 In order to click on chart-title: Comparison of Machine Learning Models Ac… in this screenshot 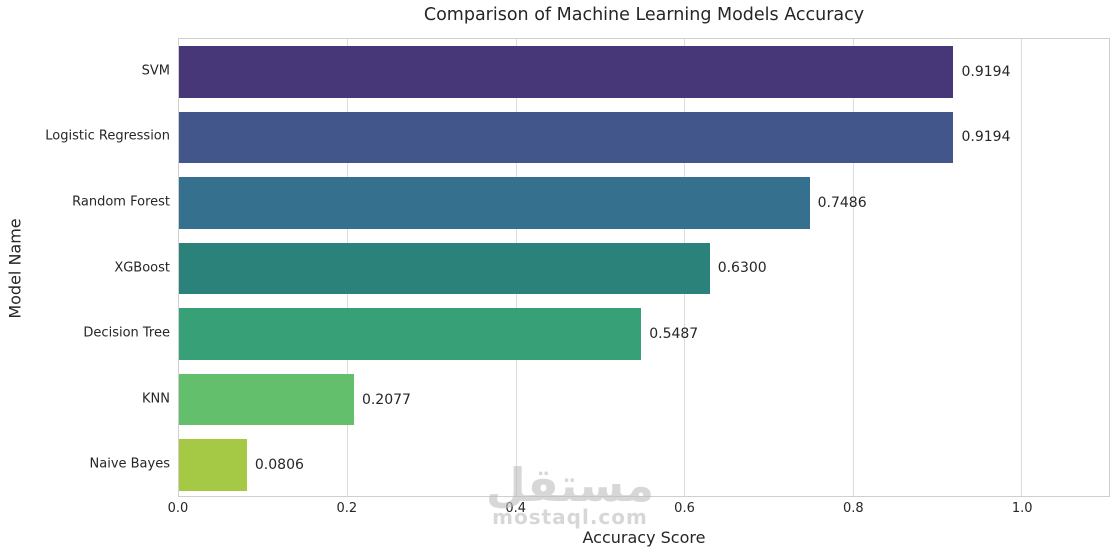, I will do `click(644, 15)`.